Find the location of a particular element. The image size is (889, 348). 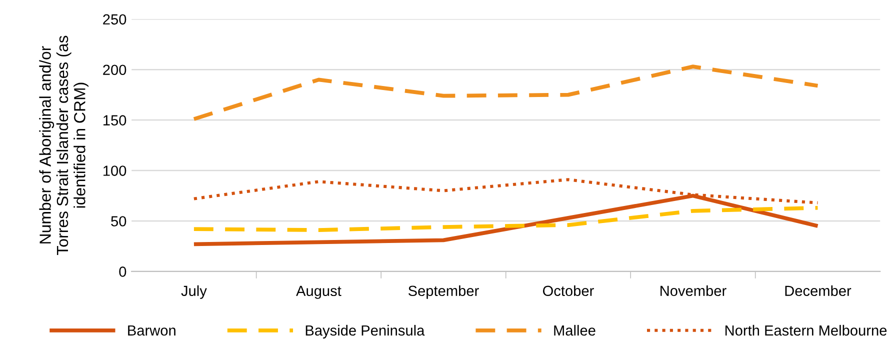

legend-label: North Eastern Melbourne is located at coordinates (806, 330).